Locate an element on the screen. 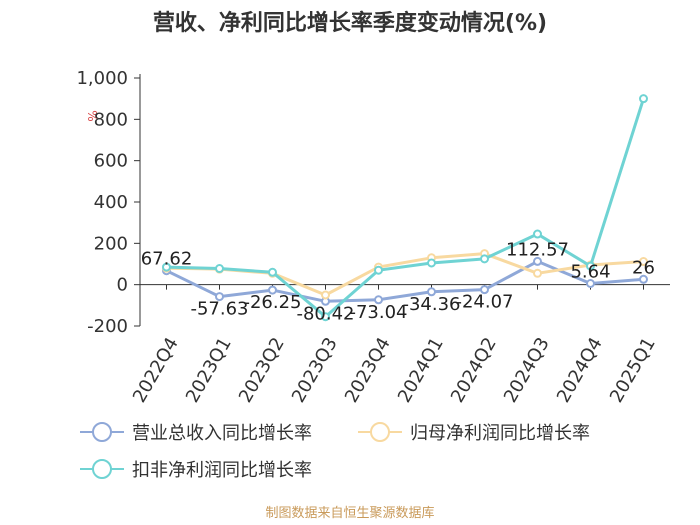 The height and width of the screenshot is (525, 700). data-label: -80.42 is located at coordinates (325, 313).